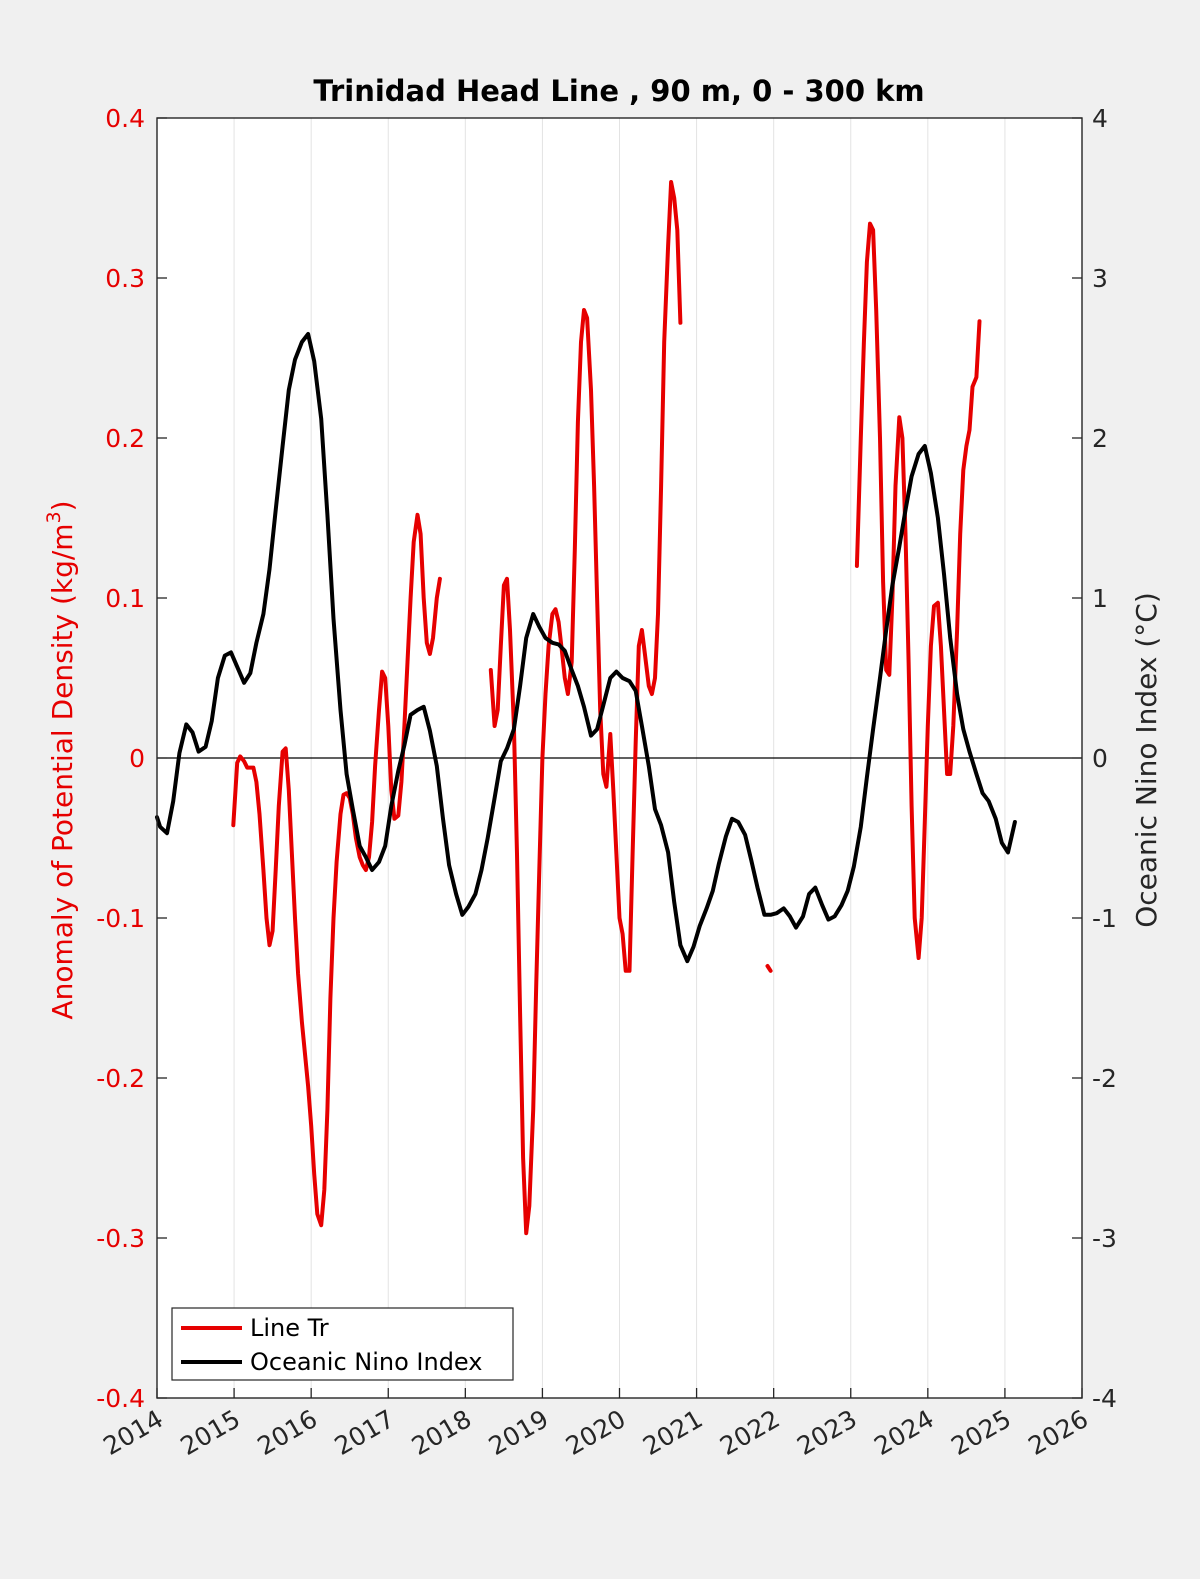 This screenshot has width=1200, height=1579. I want to click on y-axis-left-label: Anomaly of Potential Density (kg/m3), so click(61, 759).